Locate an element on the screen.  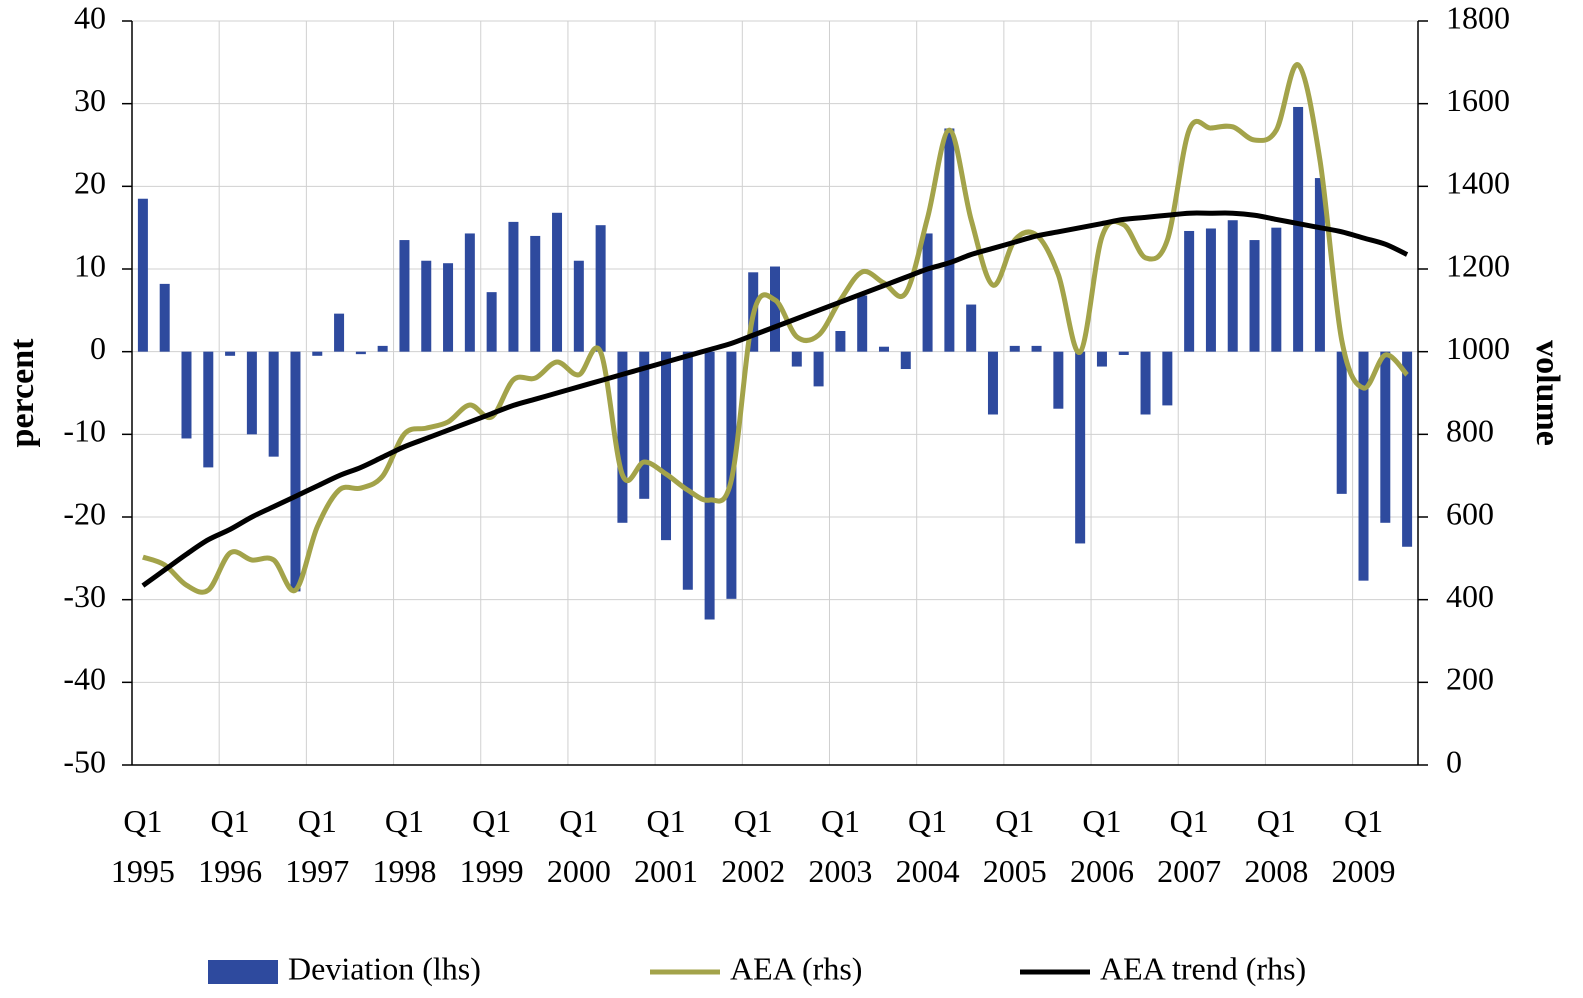
y-tick-label: 40 is located at coordinates (90, 17).